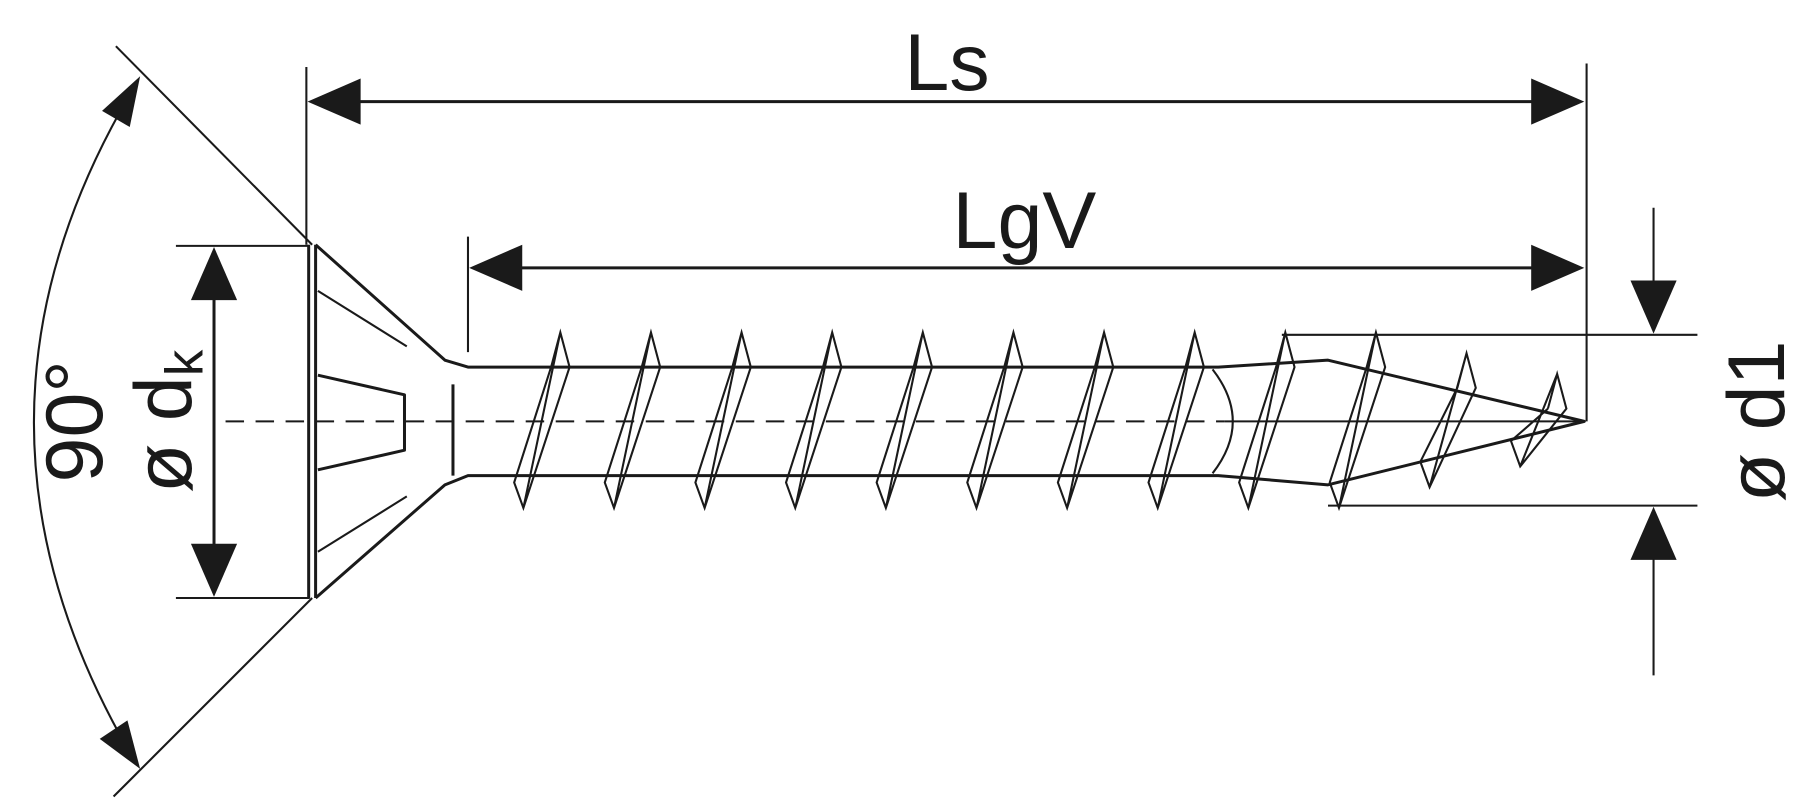  Describe the element at coordinates (946, 63) in the screenshot. I see `ls-label: Ls` at that location.